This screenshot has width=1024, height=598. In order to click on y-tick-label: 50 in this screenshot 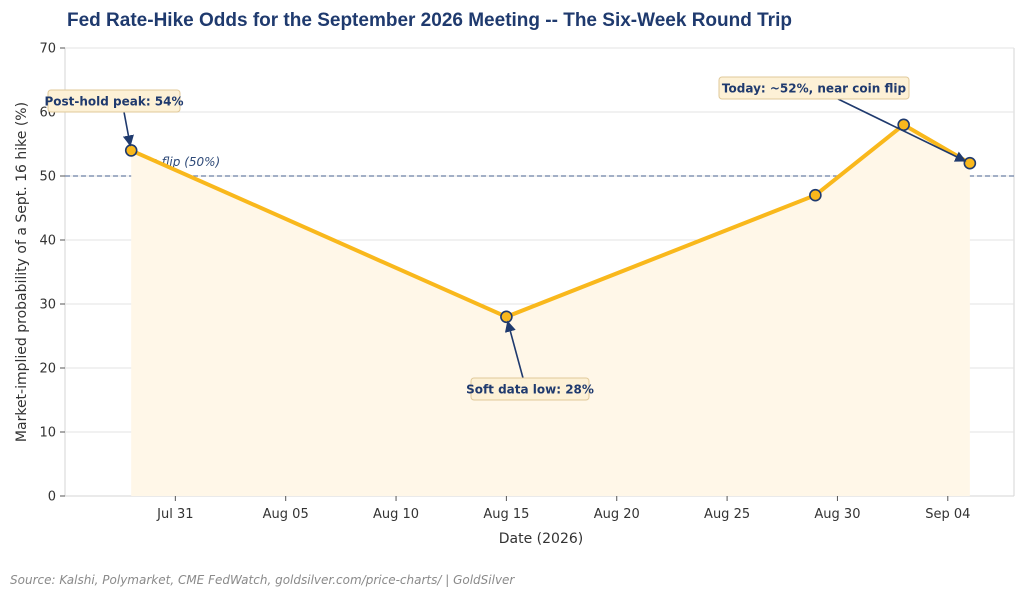, I will do `click(47, 177)`.